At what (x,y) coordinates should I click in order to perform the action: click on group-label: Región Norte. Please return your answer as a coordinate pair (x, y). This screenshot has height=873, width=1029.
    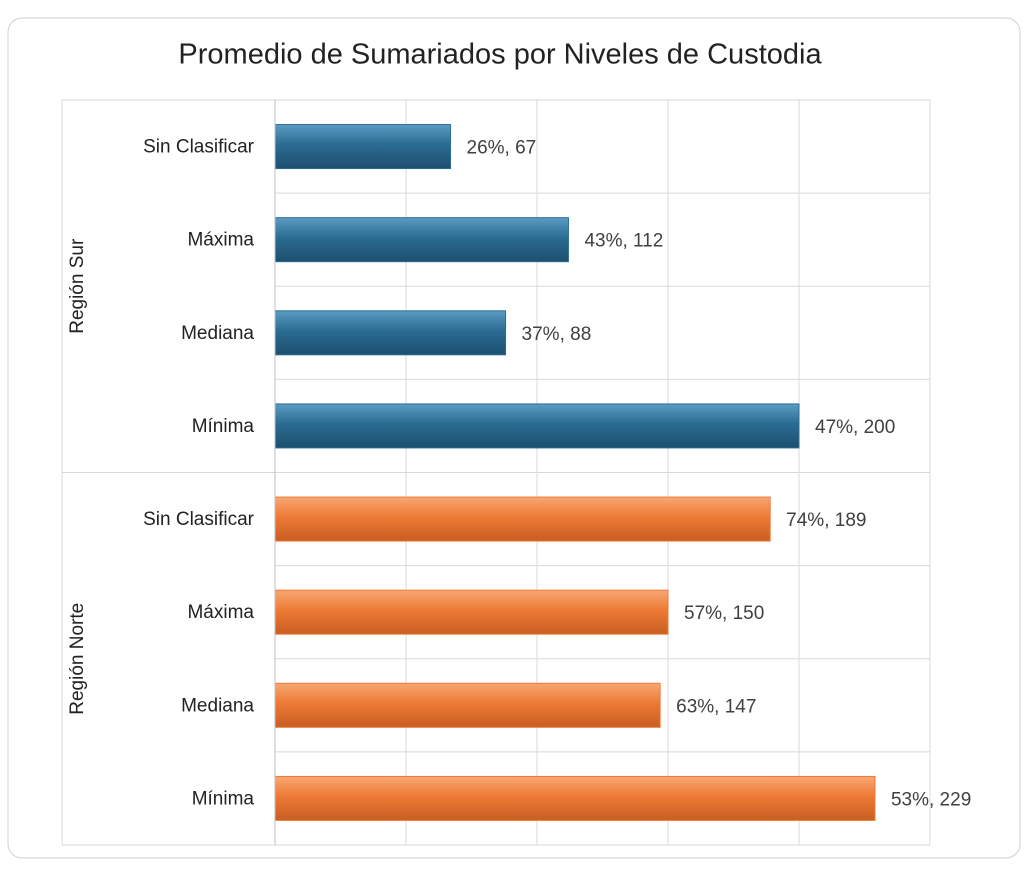
    Looking at the image, I should click on (77, 659).